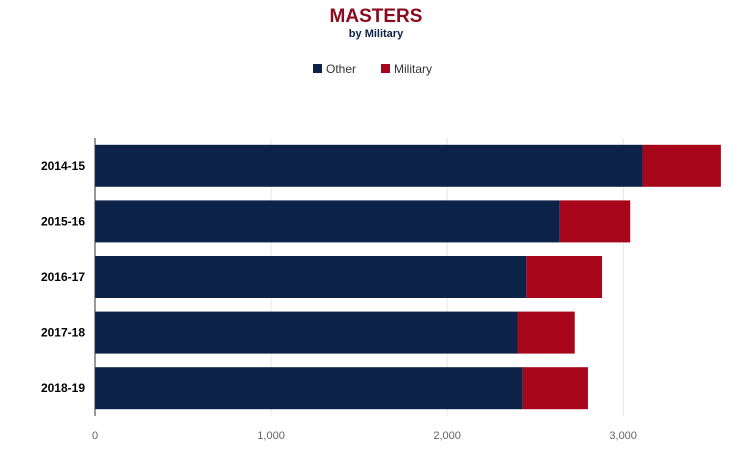  Describe the element at coordinates (63, 333) in the screenshot. I see `category-label-2017-18: 2017-18` at that location.